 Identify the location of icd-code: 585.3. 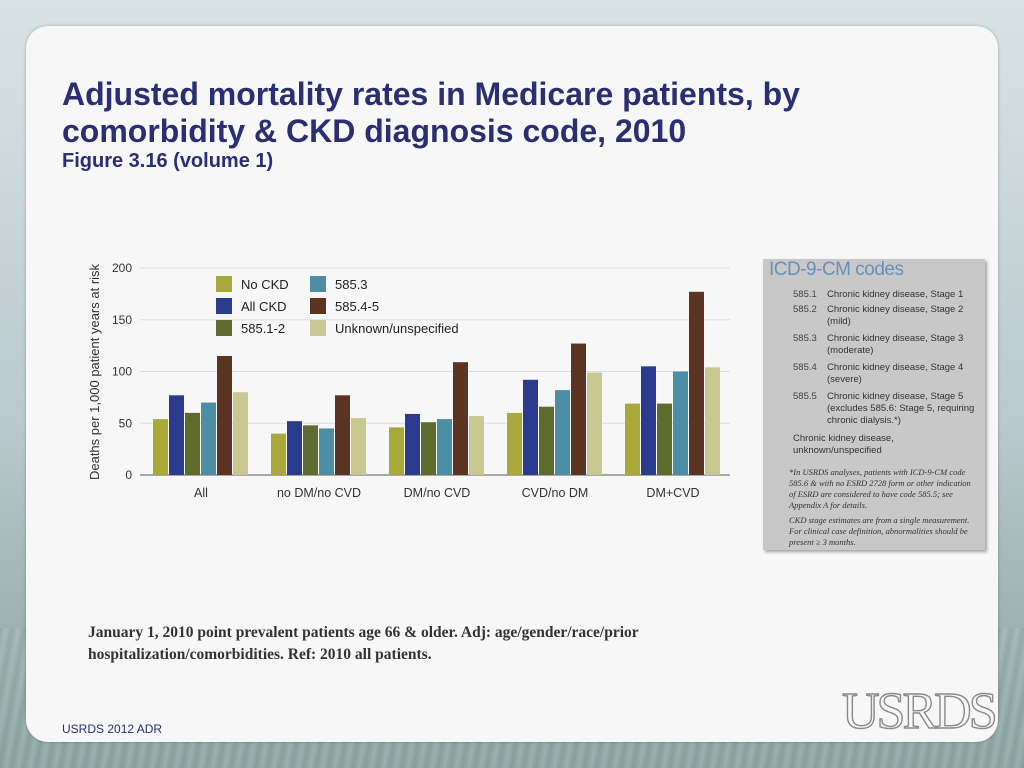
(805, 338).